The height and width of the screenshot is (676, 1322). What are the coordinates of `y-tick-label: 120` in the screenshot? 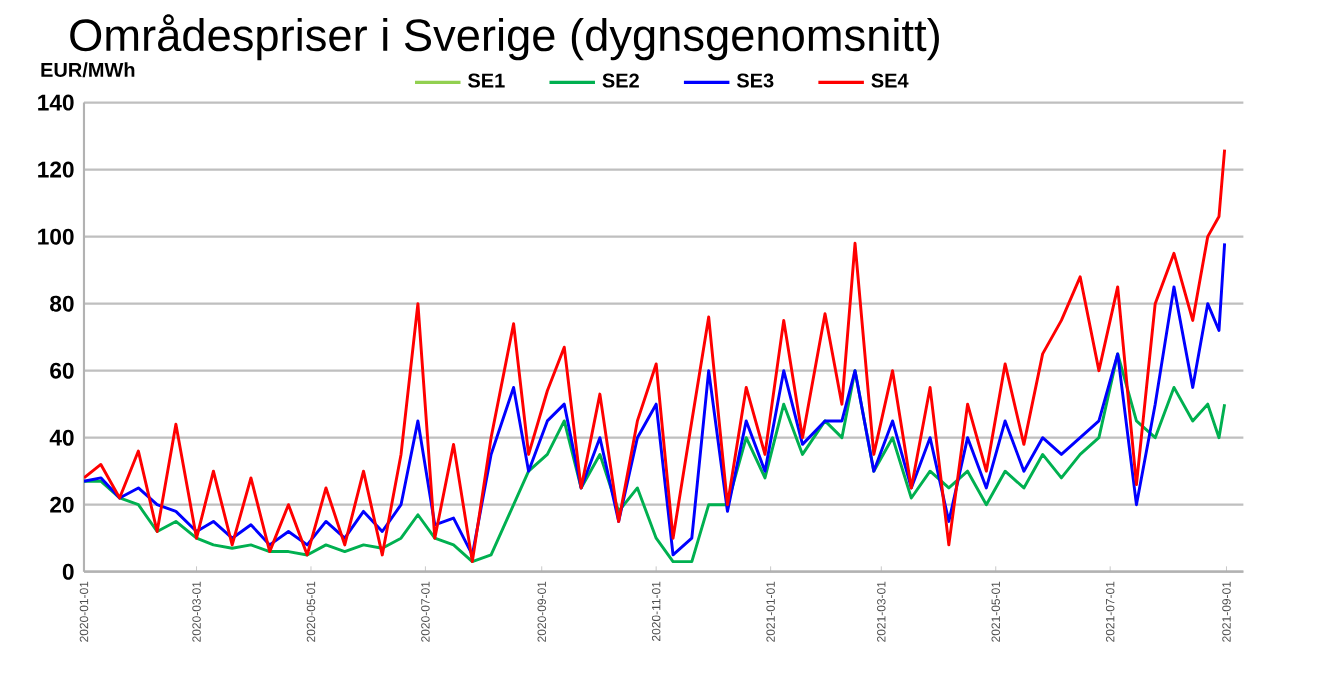 It's located at (56, 169).